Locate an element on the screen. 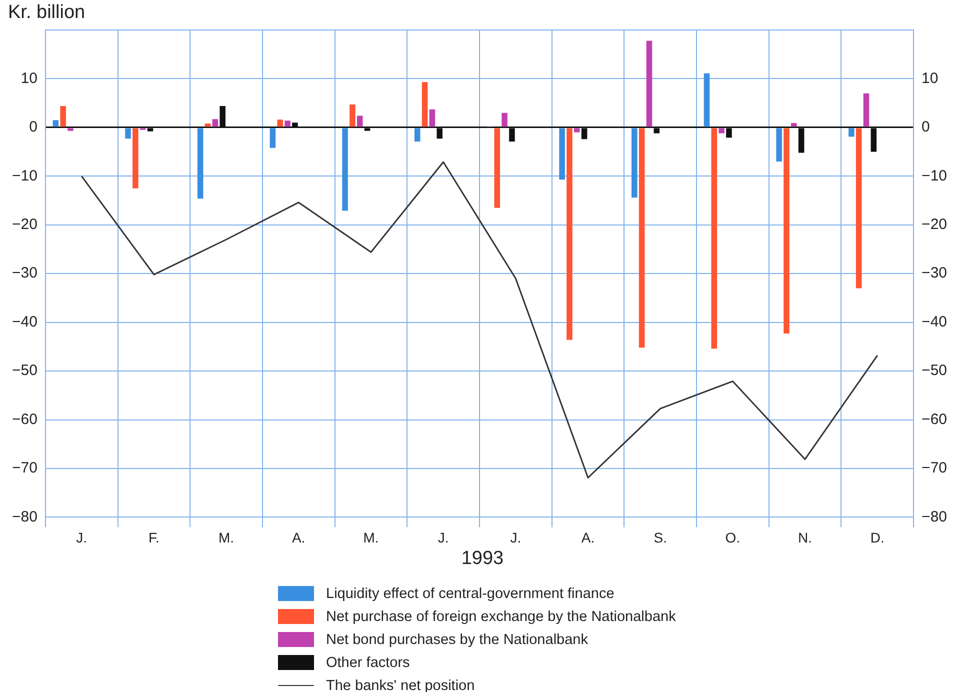  y-tick-label: −40 is located at coordinates (25, 321).